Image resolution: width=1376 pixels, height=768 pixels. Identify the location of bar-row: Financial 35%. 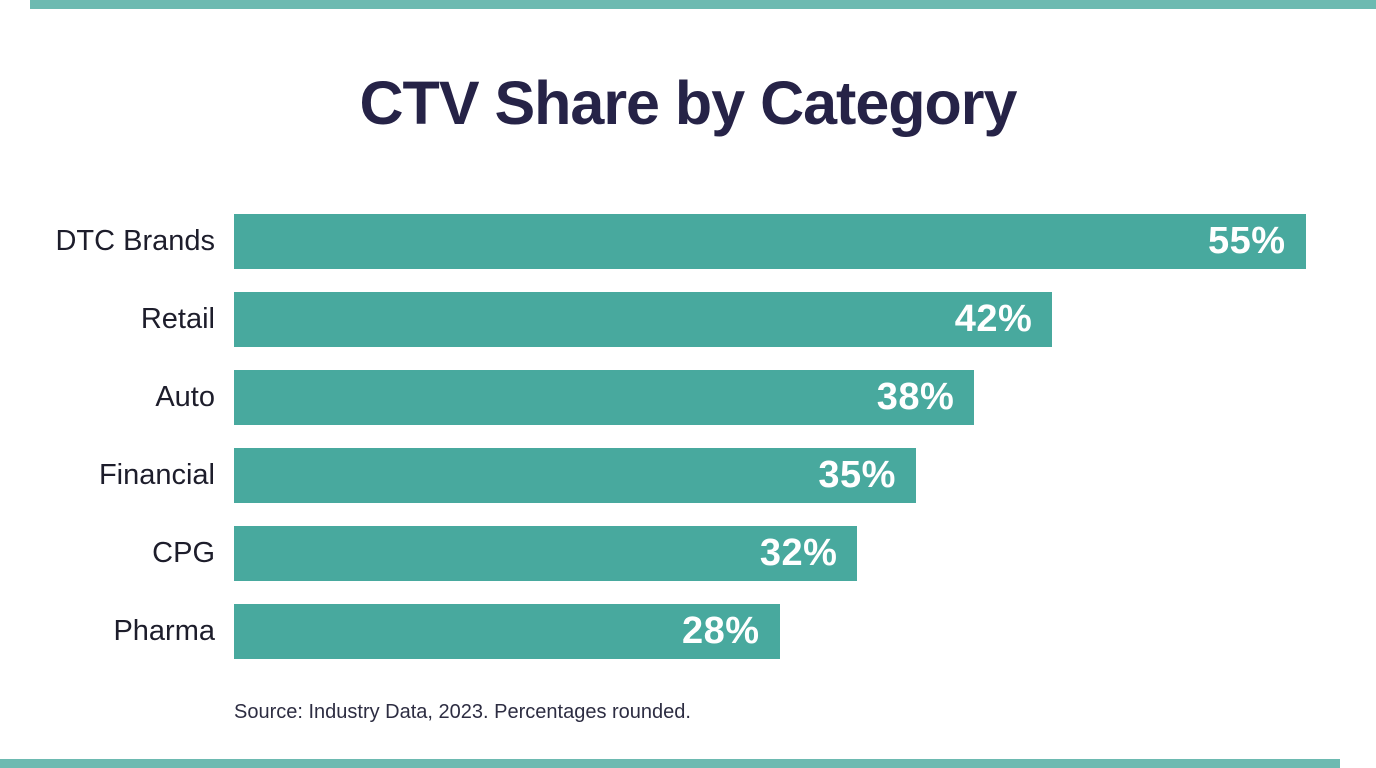
(662, 475).